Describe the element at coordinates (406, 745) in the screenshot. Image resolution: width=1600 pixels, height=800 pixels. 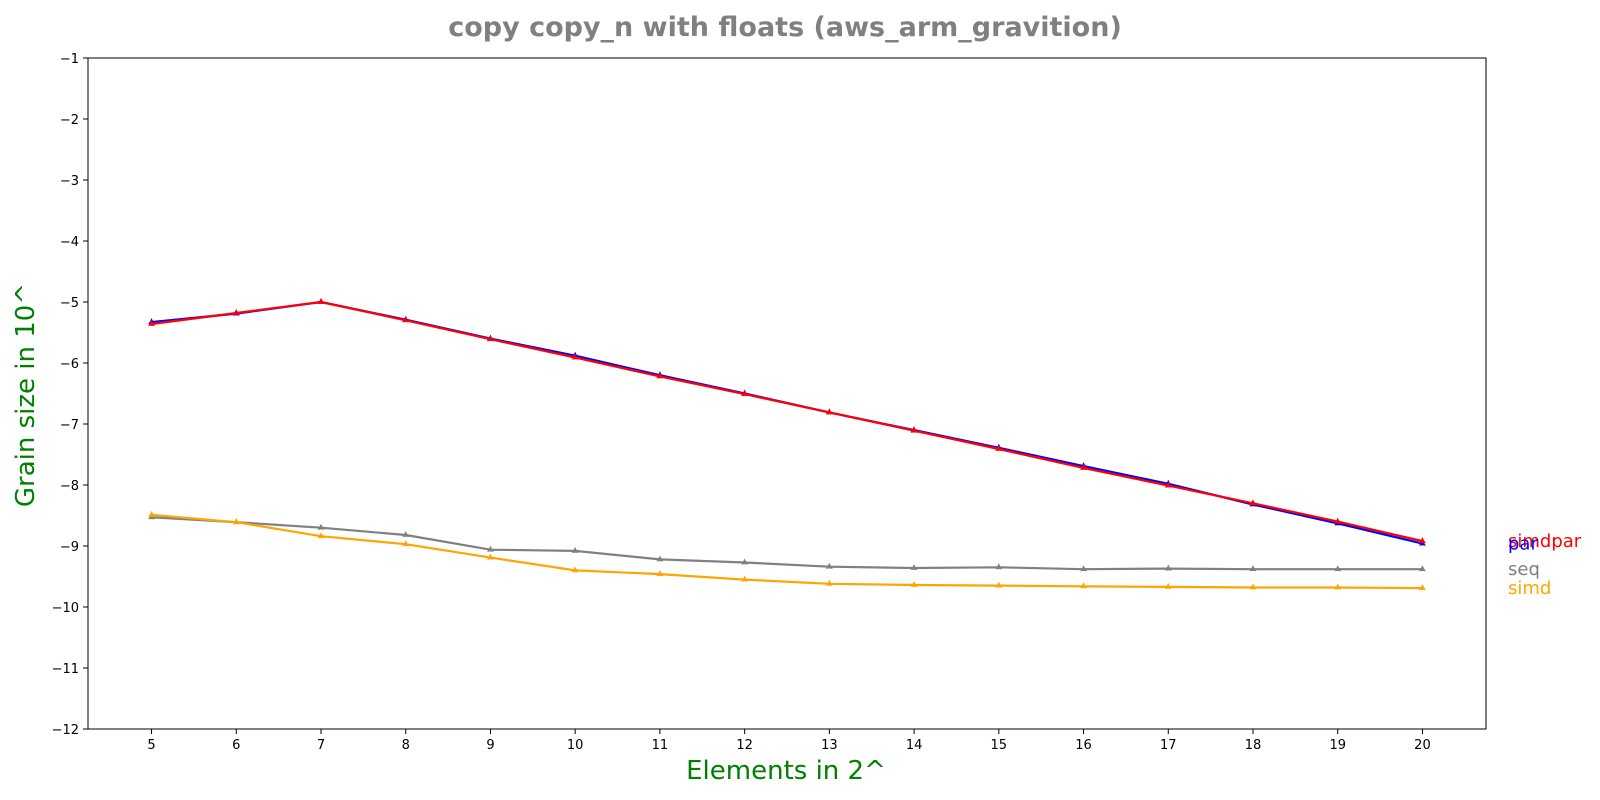
I see `x-tick-label: 8` at that location.